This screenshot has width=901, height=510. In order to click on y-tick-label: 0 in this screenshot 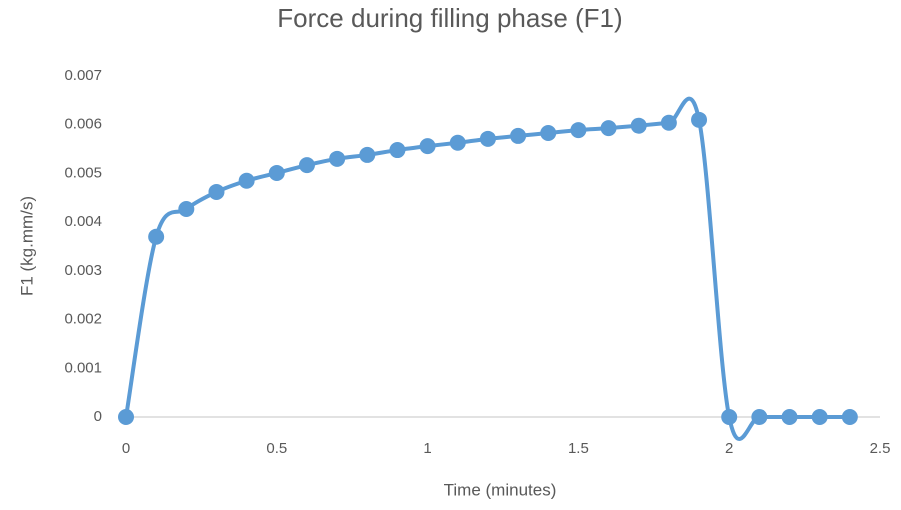, I will do `click(98, 416)`.